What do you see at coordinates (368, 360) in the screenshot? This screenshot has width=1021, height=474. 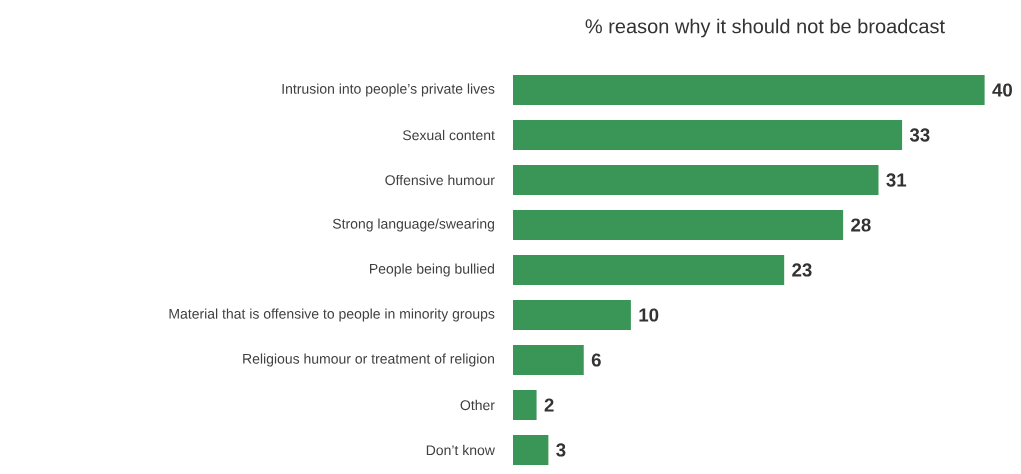 I see `y-tick-label: Religious humour or treatment of religion` at bounding box center [368, 360].